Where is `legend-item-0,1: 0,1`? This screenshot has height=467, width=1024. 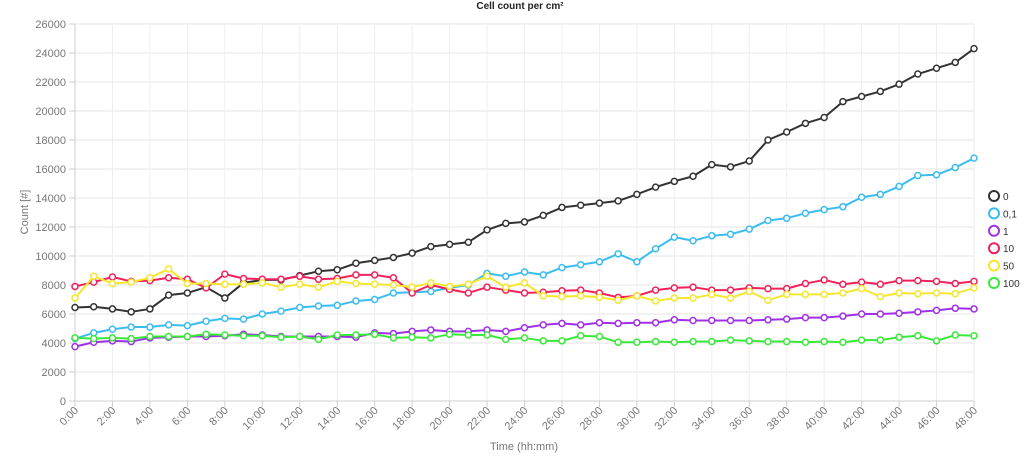 legend-item-0,1: 0,1 is located at coordinates (1002, 213).